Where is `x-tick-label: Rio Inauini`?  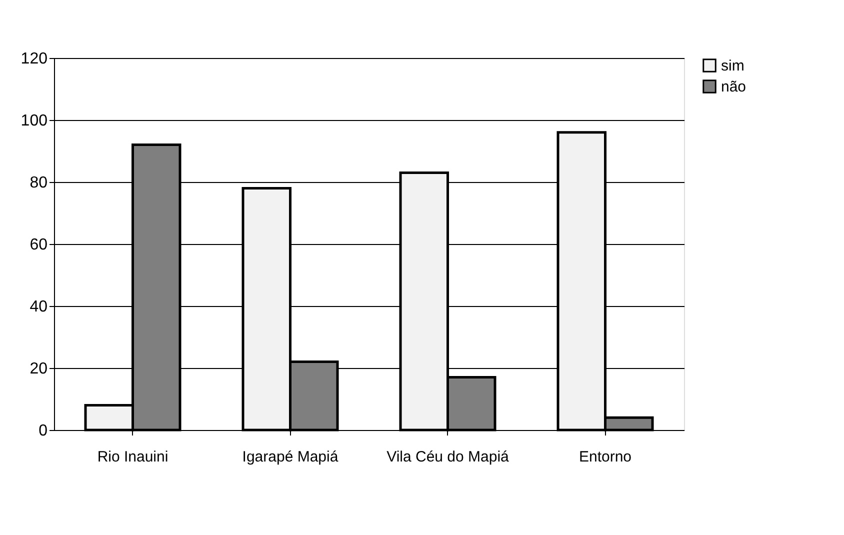 x-tick-label: Rio Inauini is located at coordinates (132, 457).